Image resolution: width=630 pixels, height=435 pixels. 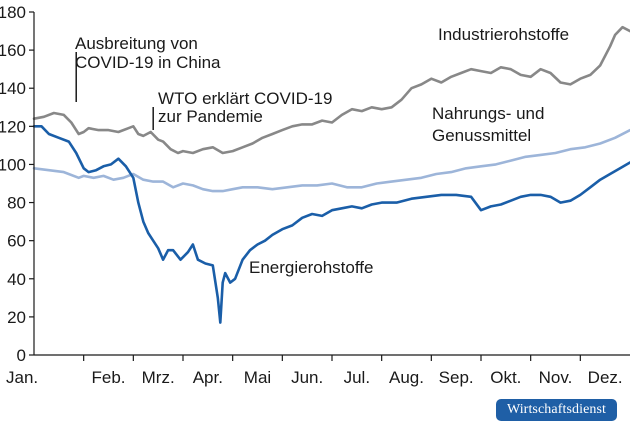 I want to click on x-tick-label: Aug., so click(x=406, y=377).